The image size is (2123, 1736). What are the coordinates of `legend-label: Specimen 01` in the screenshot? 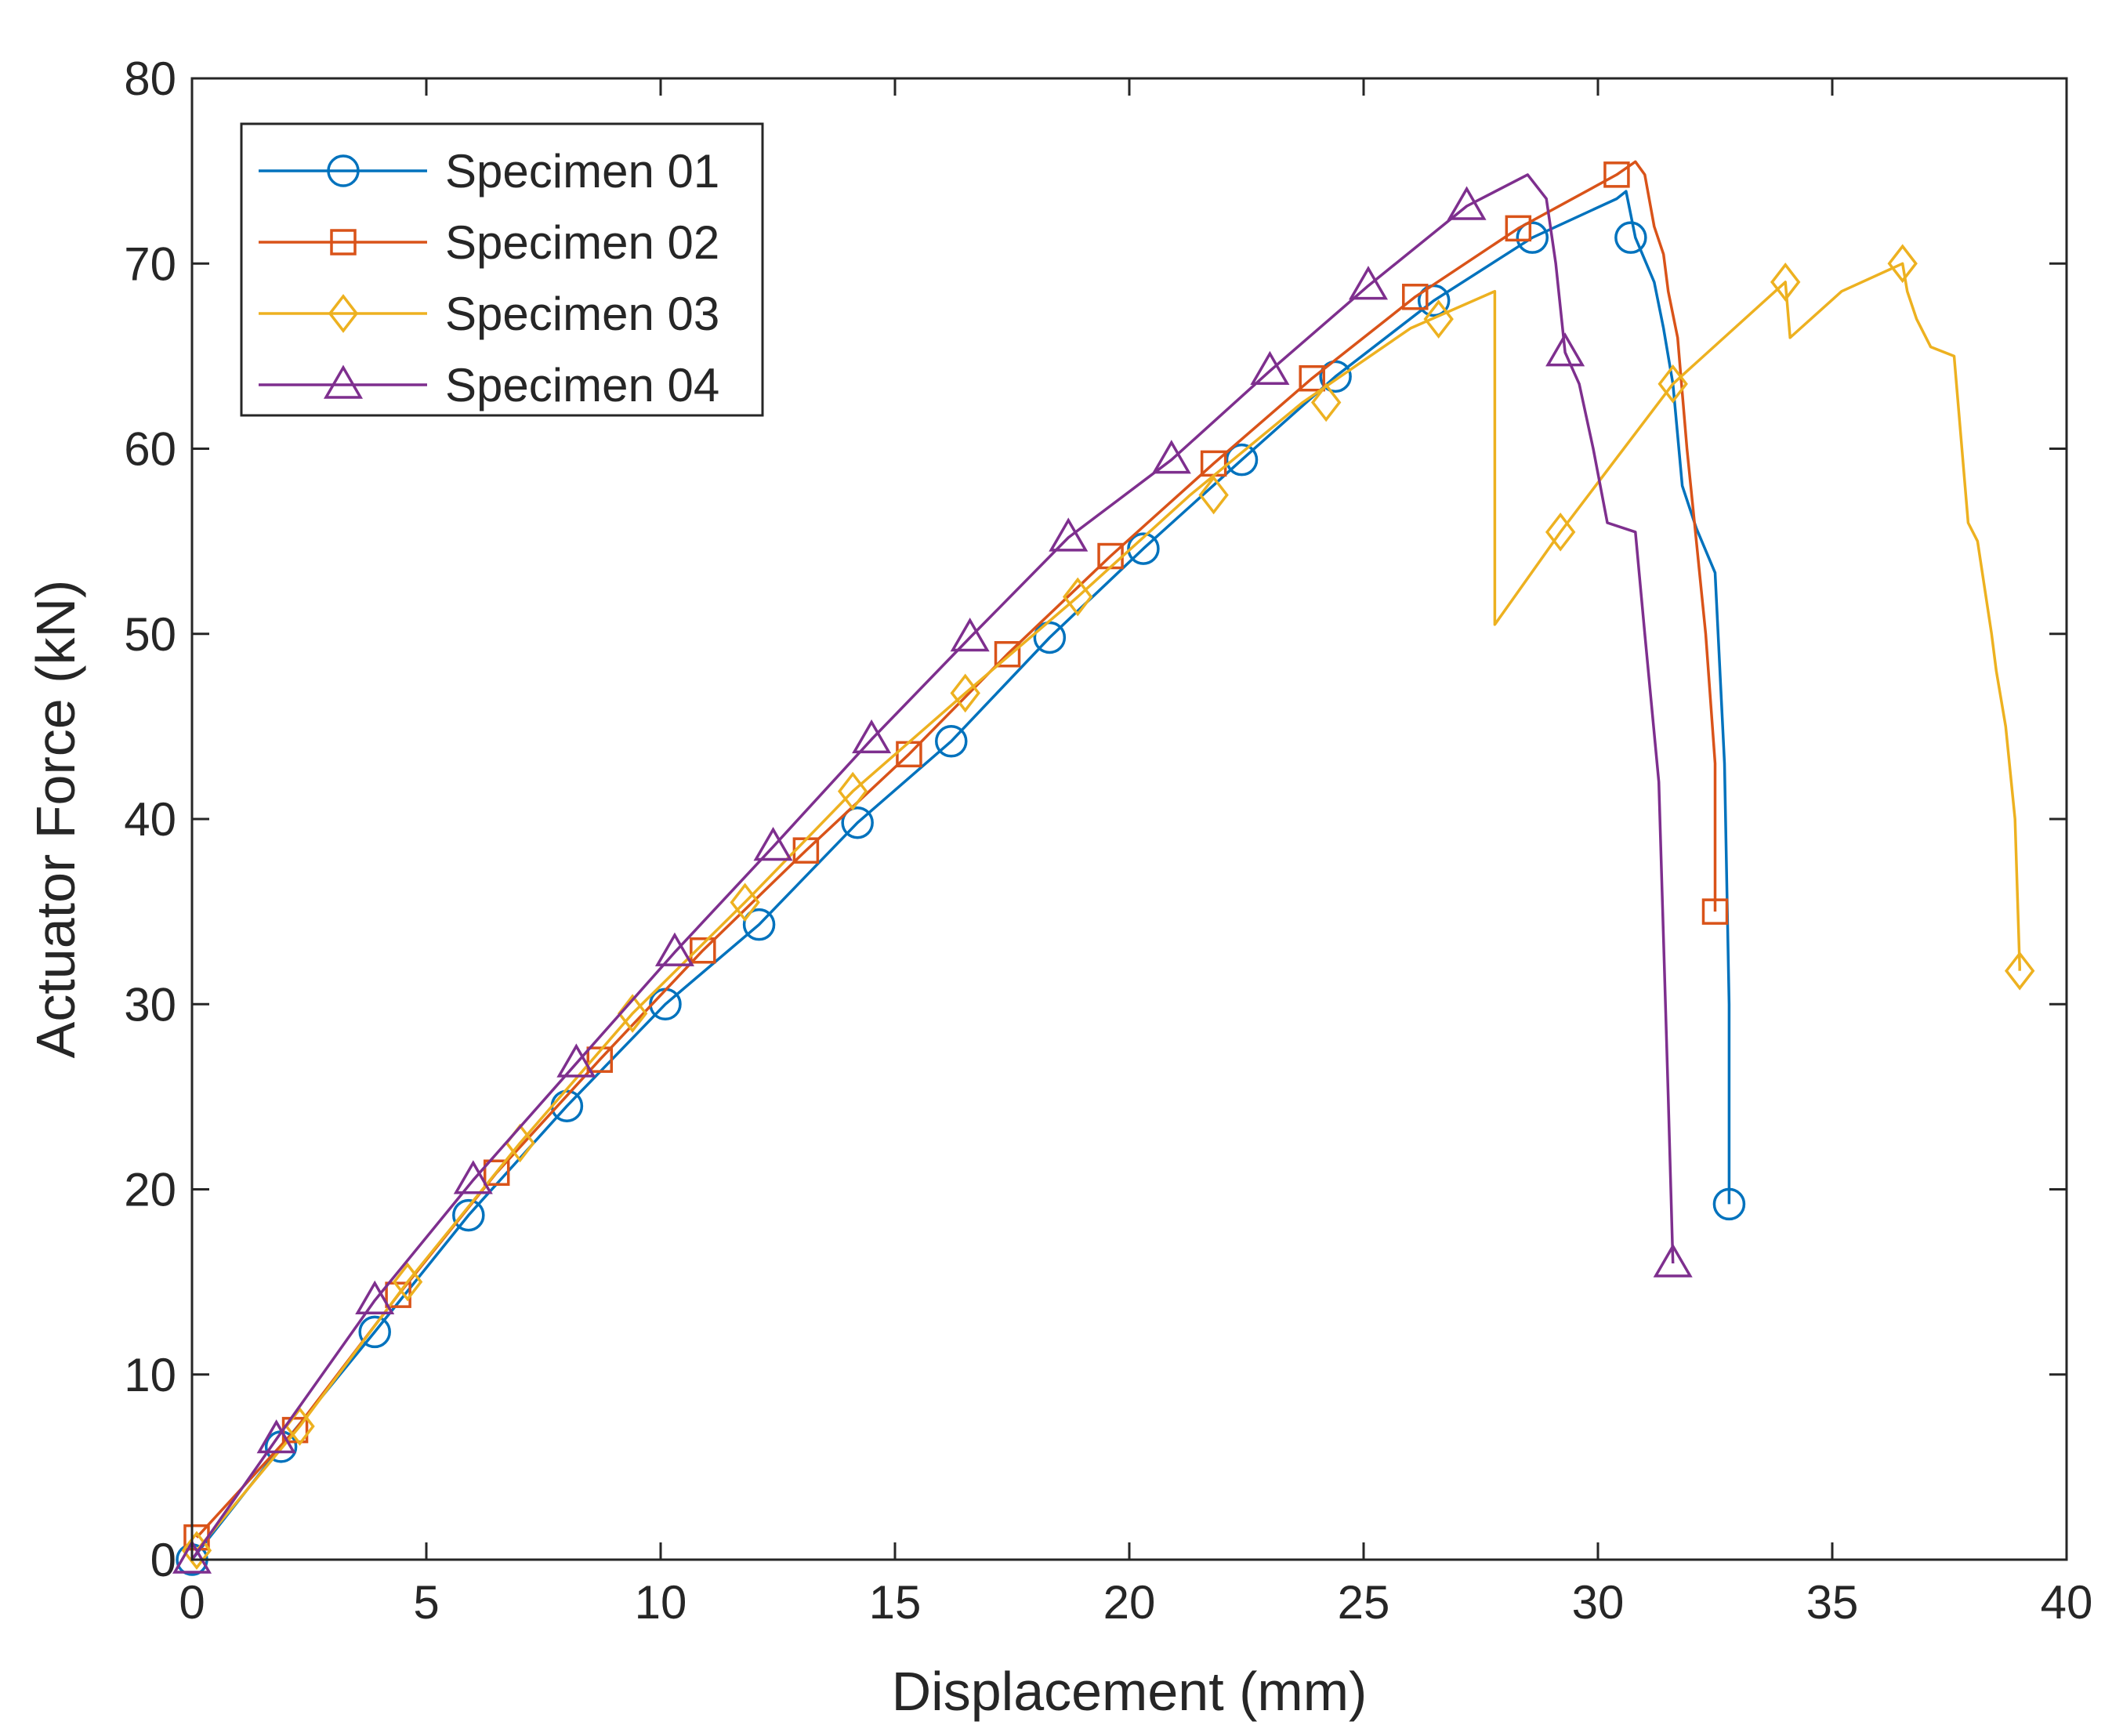 It's located at (582, 171).